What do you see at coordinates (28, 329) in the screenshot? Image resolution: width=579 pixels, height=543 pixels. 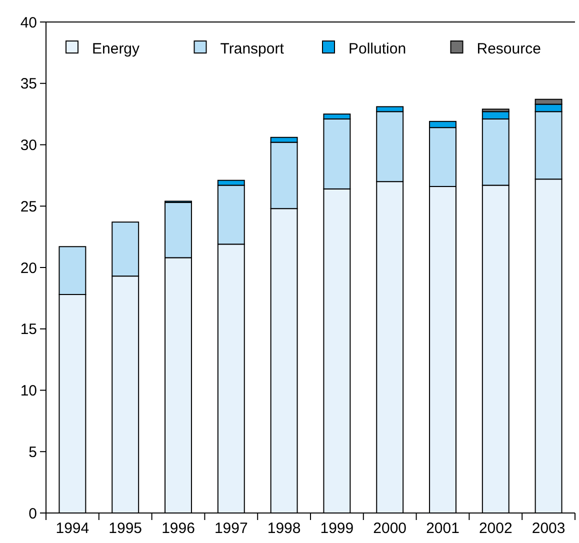 I see `y-tick-label: 15` at bounding box center [28, 329].